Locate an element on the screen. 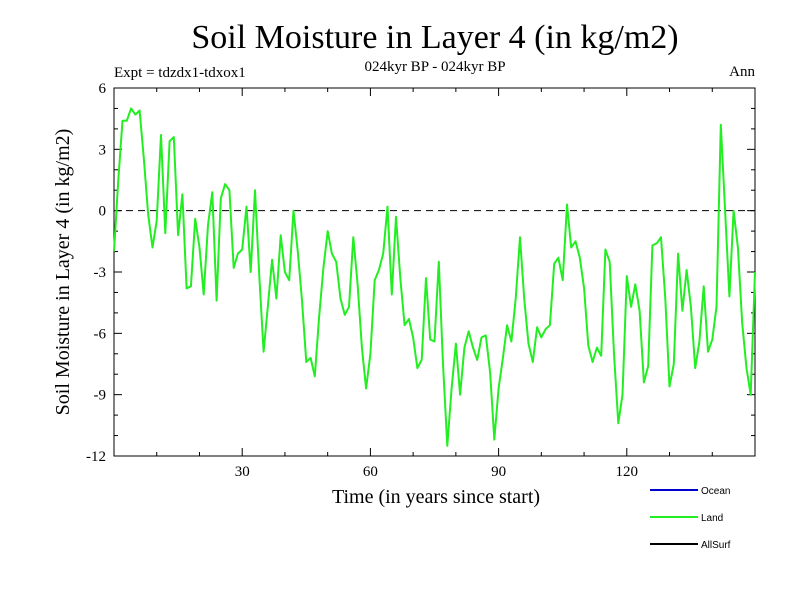 This screenshot has height=600, width=800. y-tick-label: -12 is located at coordinates (96, 457).